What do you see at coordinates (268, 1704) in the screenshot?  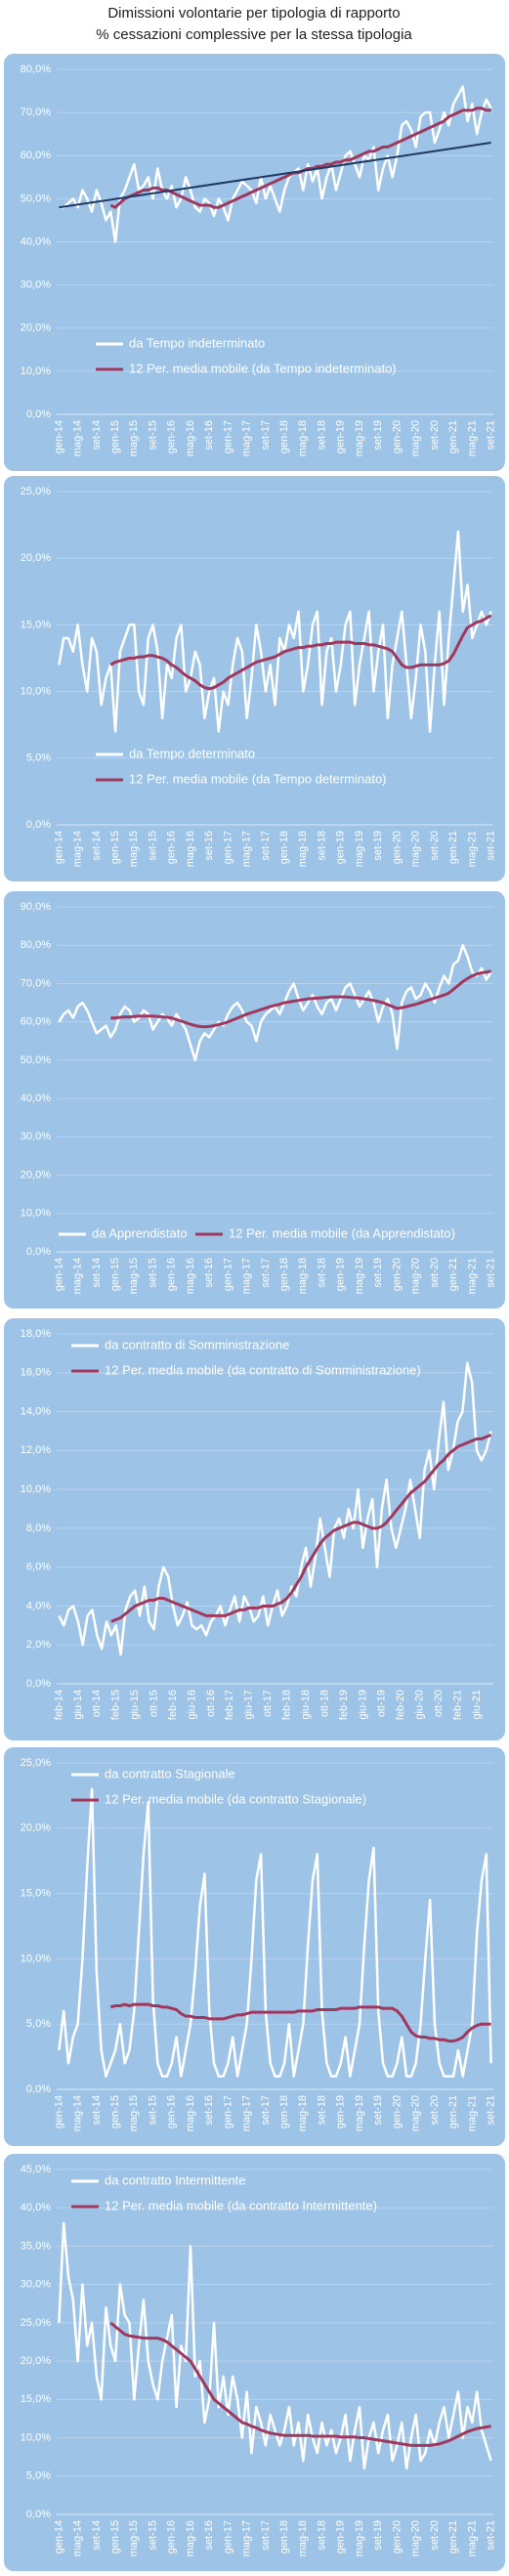 I see `x-tick-label: ott-17` at bounding box center [268, 1704].